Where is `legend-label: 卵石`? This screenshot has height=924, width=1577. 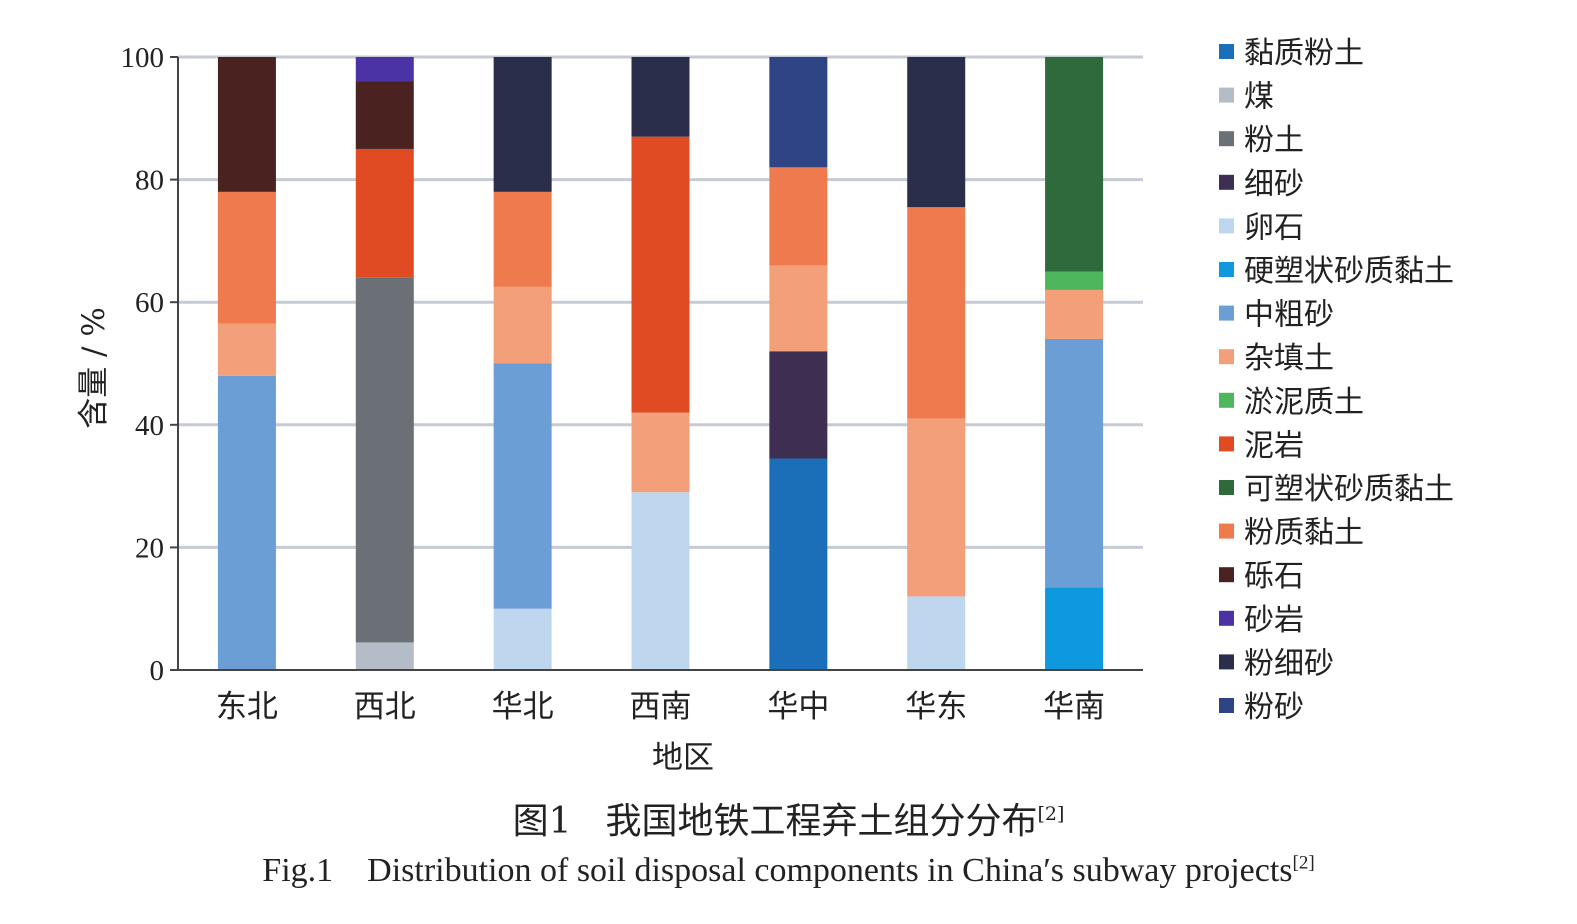
legend-label: 卵石 is located at coordinates (1274, 227).